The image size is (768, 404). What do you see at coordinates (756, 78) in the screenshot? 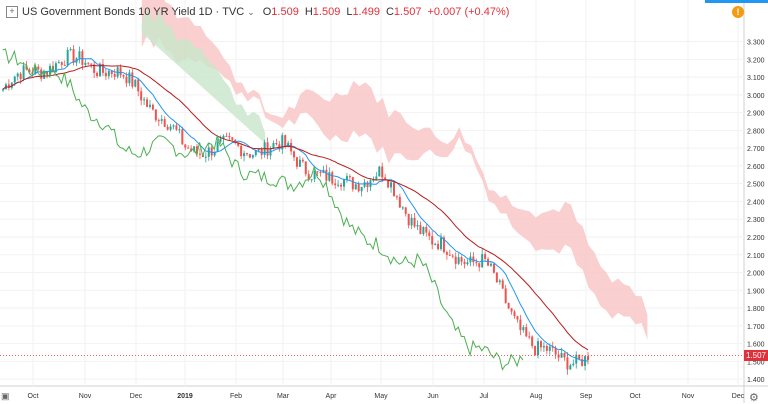
I see `price-tick-label: 3.100` at bounding box center [756, 78].